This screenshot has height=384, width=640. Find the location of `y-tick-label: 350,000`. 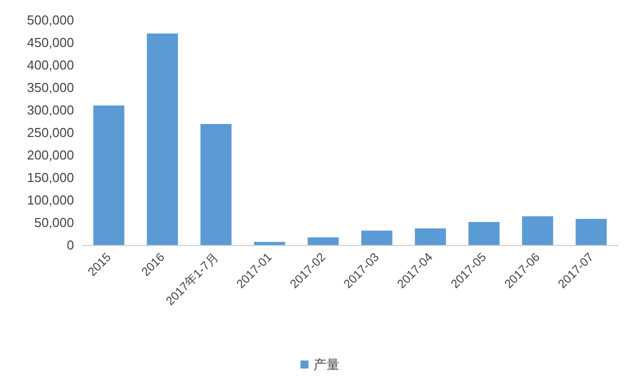

y-tick-label: 350,000 is located at coordinates (50, 87).